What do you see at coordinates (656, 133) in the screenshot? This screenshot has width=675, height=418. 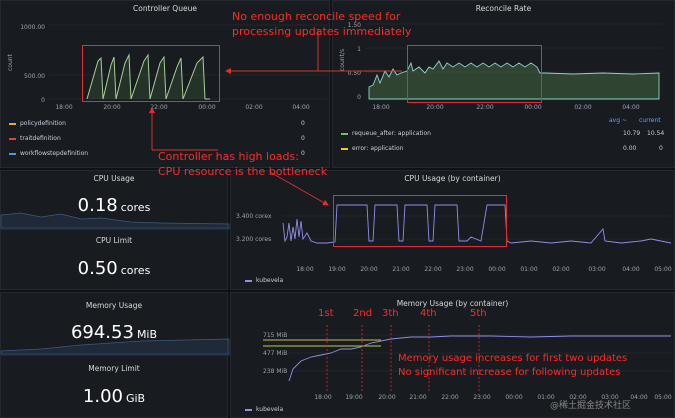 I see `legend-current: 10.54` at bounding box center [656, 133].